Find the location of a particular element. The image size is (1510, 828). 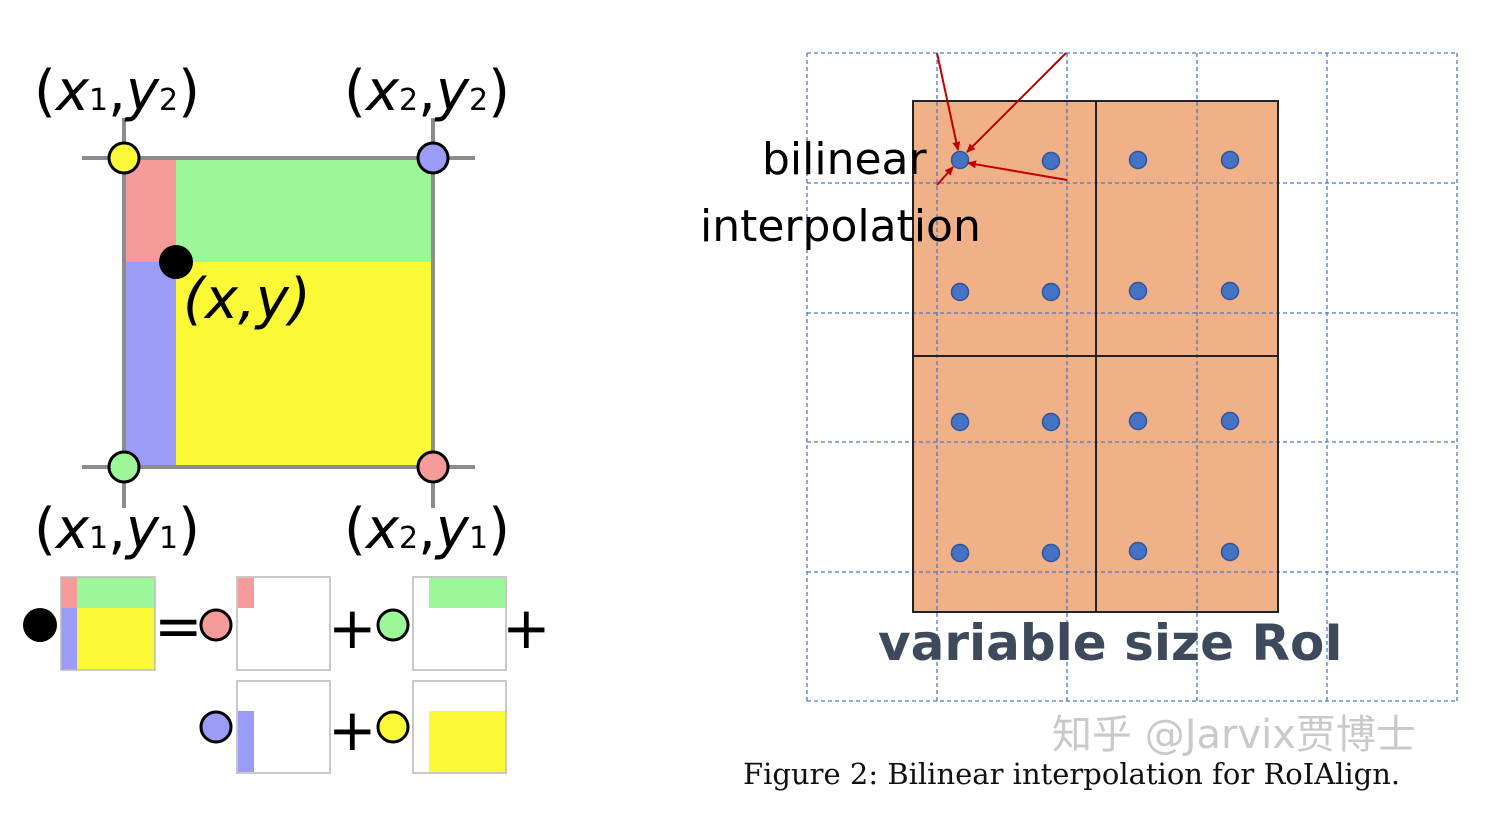

weight-yellow-point is located at coordinates (393, 727).